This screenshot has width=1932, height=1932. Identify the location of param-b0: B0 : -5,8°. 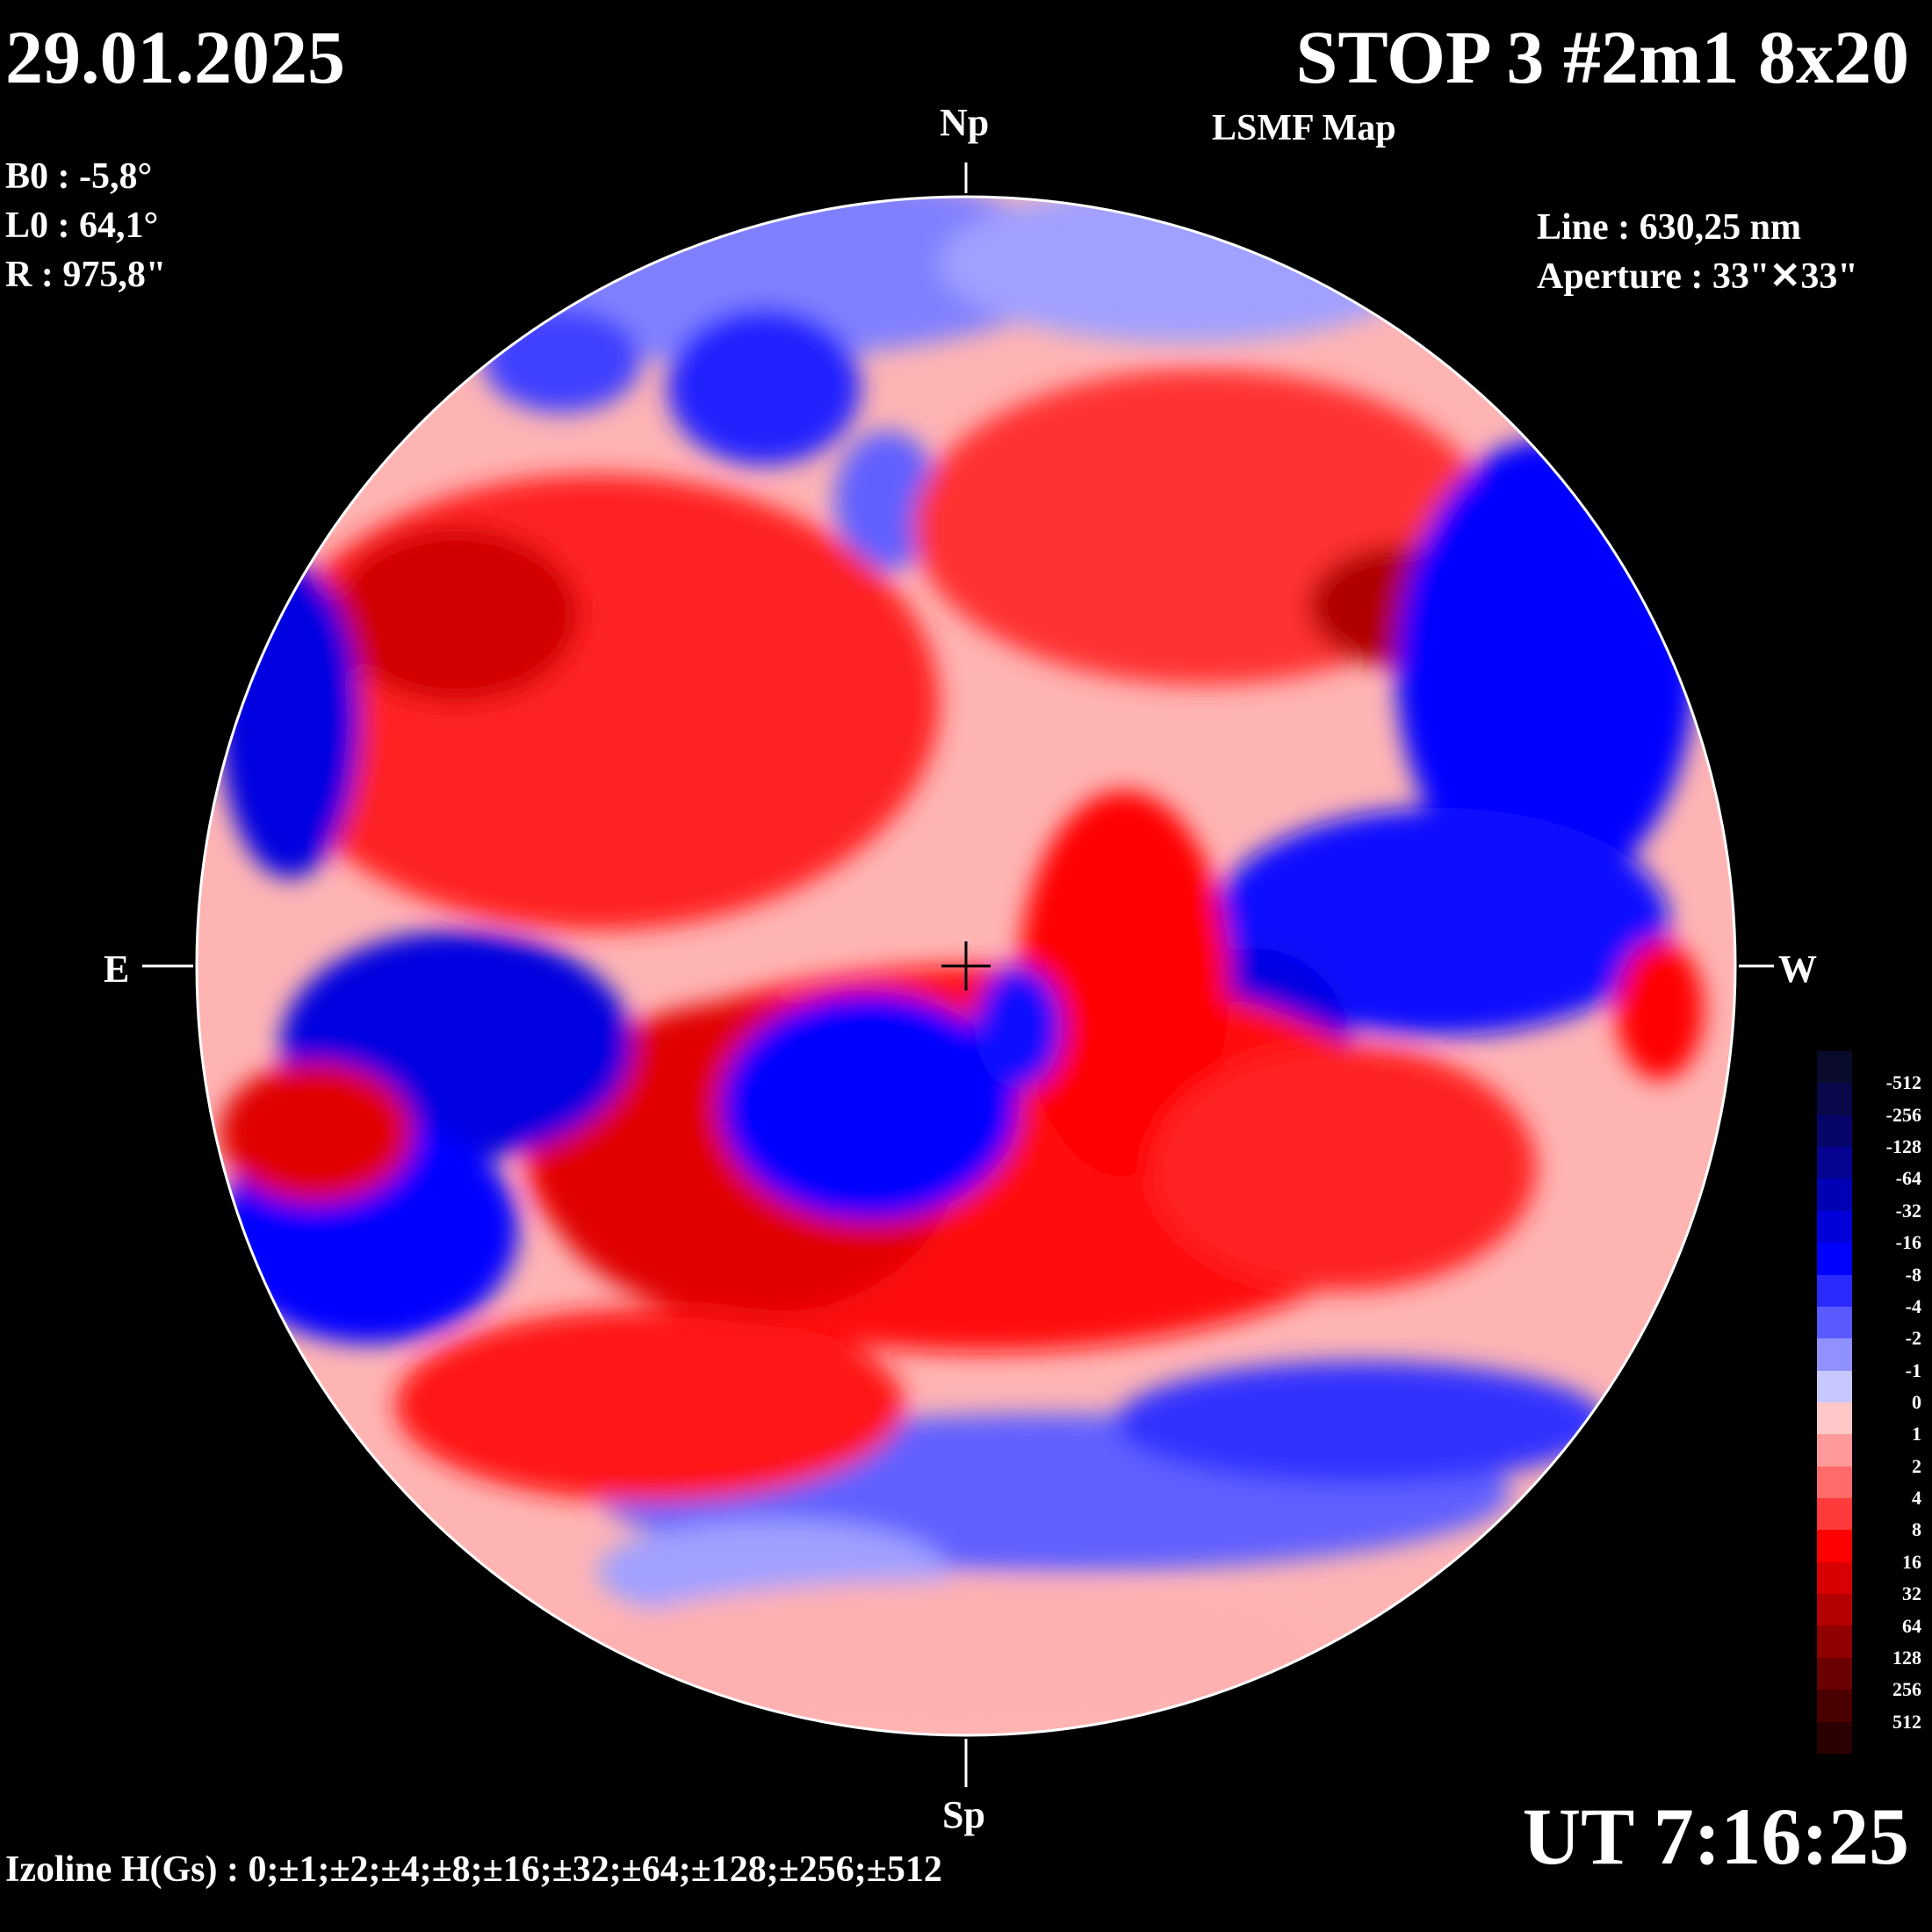
(79, 176).